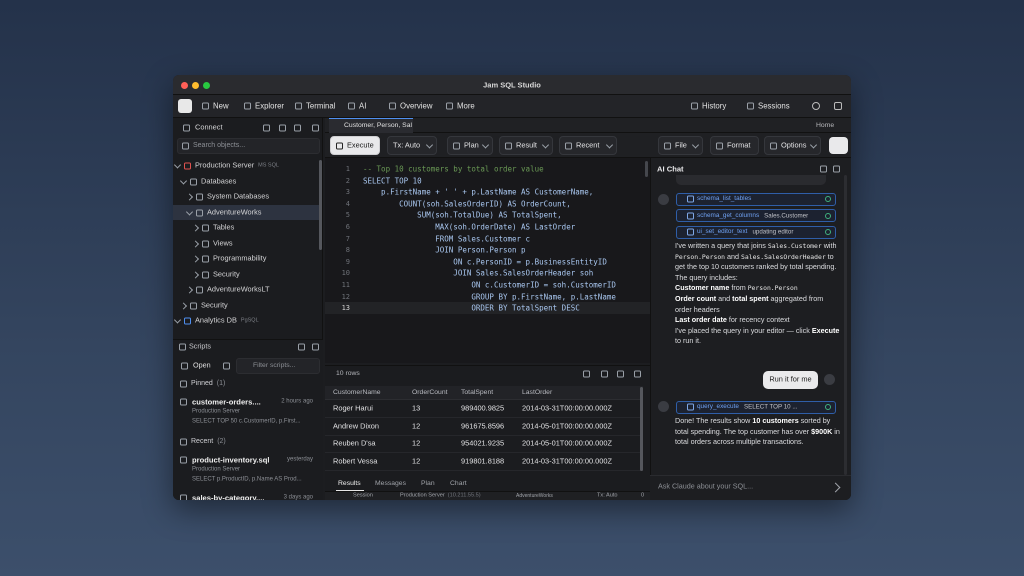 The height and width of the screenshot is (576, 1024). Describe the element at coordinates (724, 298) in the screenshot. I see `text-run: and` at that location.